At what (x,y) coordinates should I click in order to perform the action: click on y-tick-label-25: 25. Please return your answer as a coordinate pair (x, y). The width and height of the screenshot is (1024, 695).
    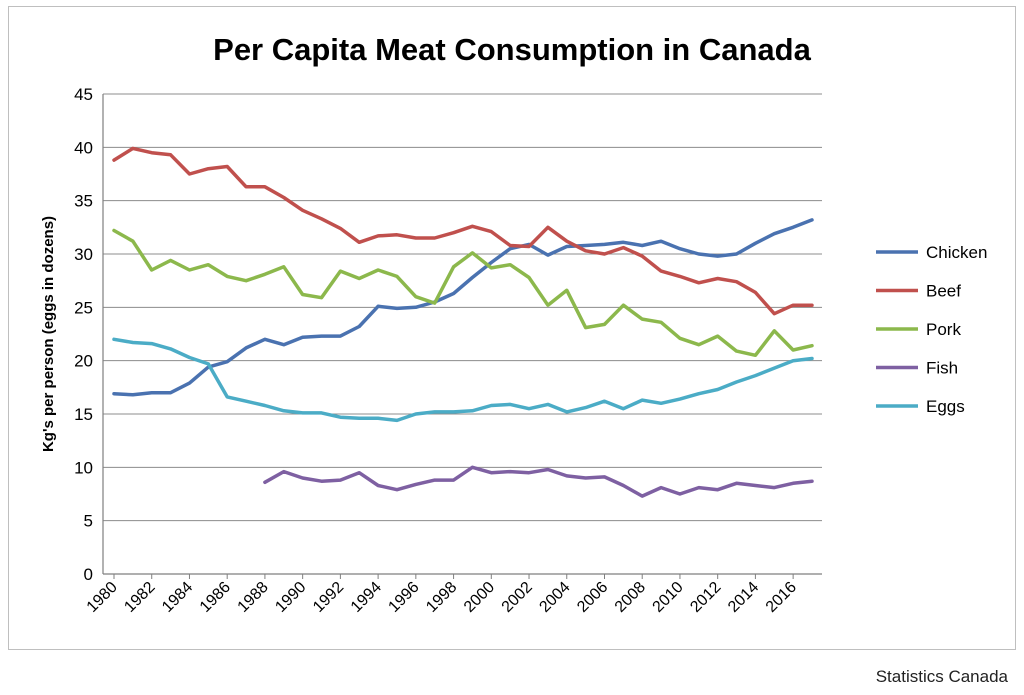
    Looking at the image, I should click on (83, 307).